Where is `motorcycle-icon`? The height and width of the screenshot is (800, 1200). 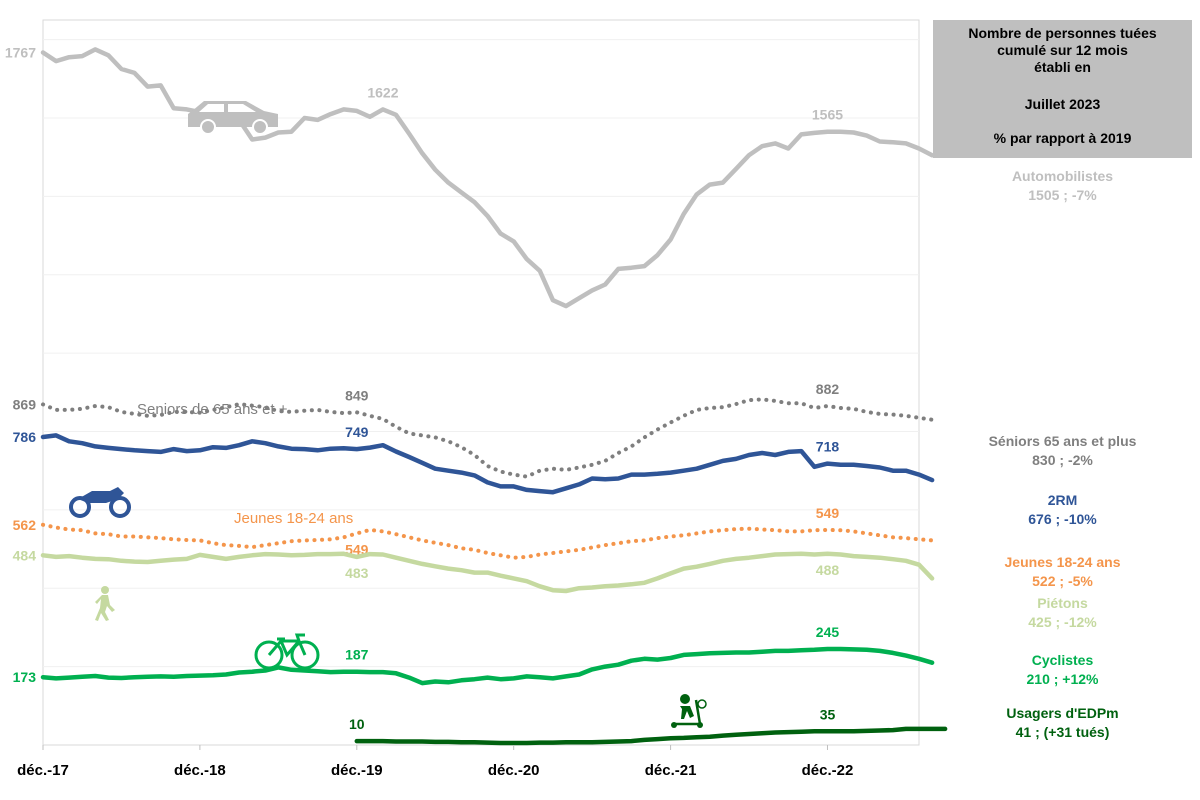 motorcycle-icon is located at coordinates (100, 502).